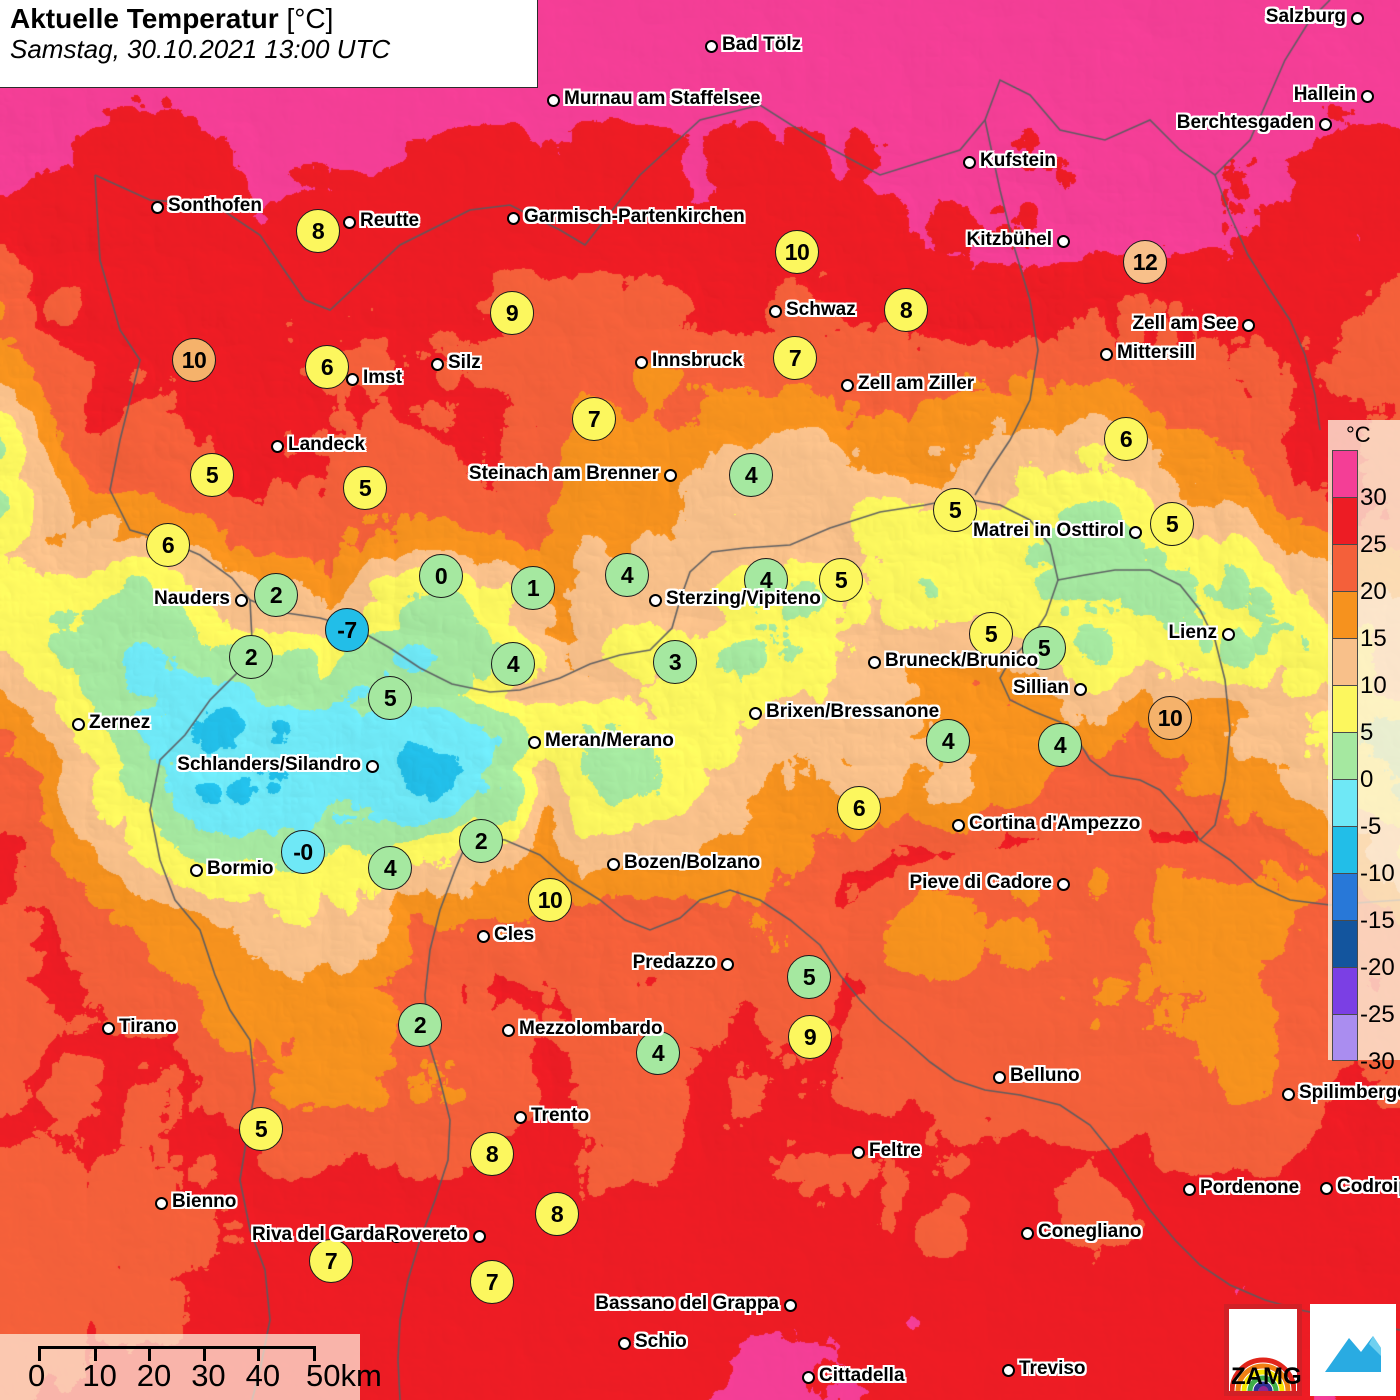 This screenshot has height=1400, width=1400. Describe the element at coordinates (1373, 544) in the screenshot. I see `legend-tick-25: 25` at that location.